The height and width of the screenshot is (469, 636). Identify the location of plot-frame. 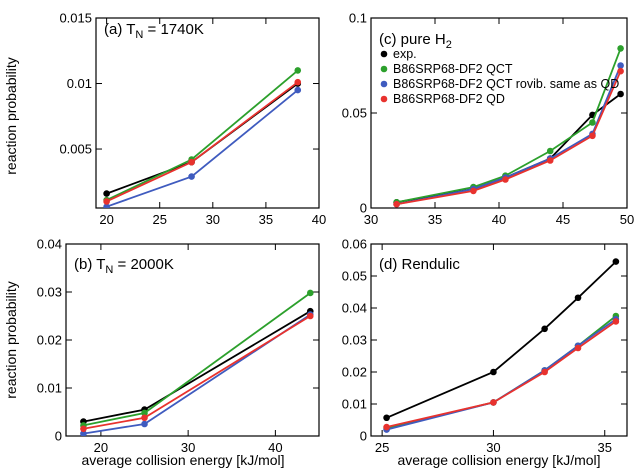
(207, 113).